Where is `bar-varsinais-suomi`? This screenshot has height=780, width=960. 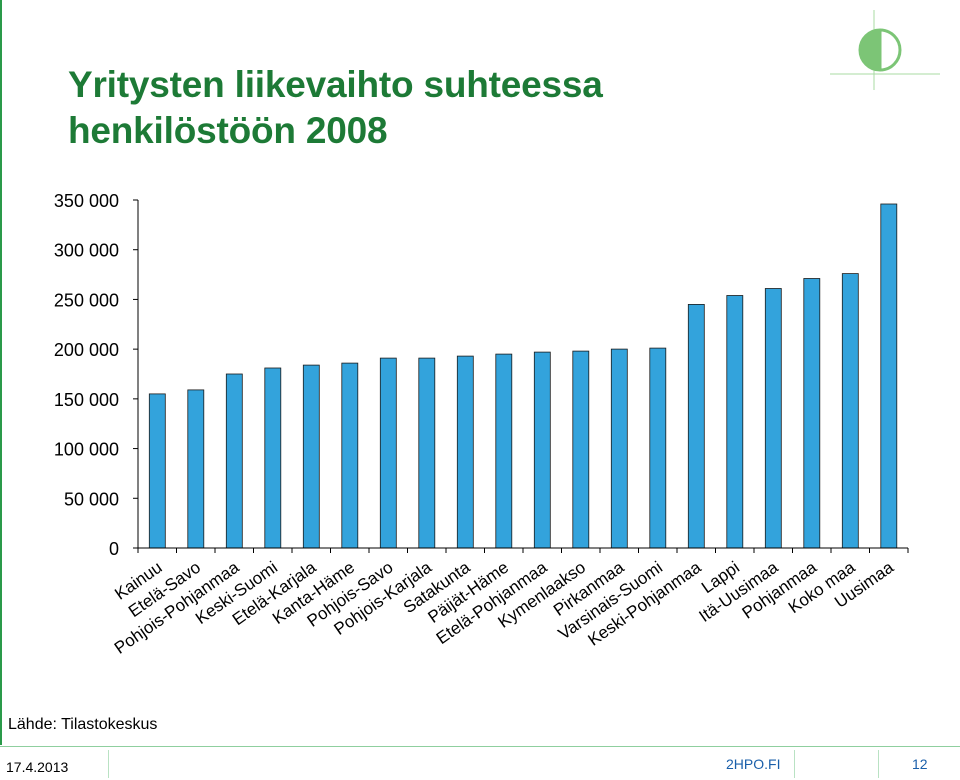 bar-varsinais-suomi is located at coordinates (658, 448).